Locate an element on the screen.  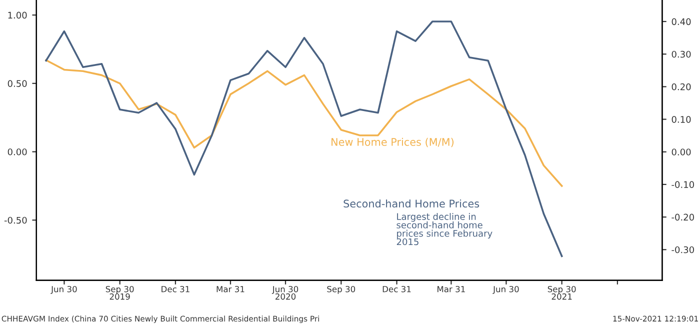
y2-tick-label: -0.10 is located at coordinates (683, 184).